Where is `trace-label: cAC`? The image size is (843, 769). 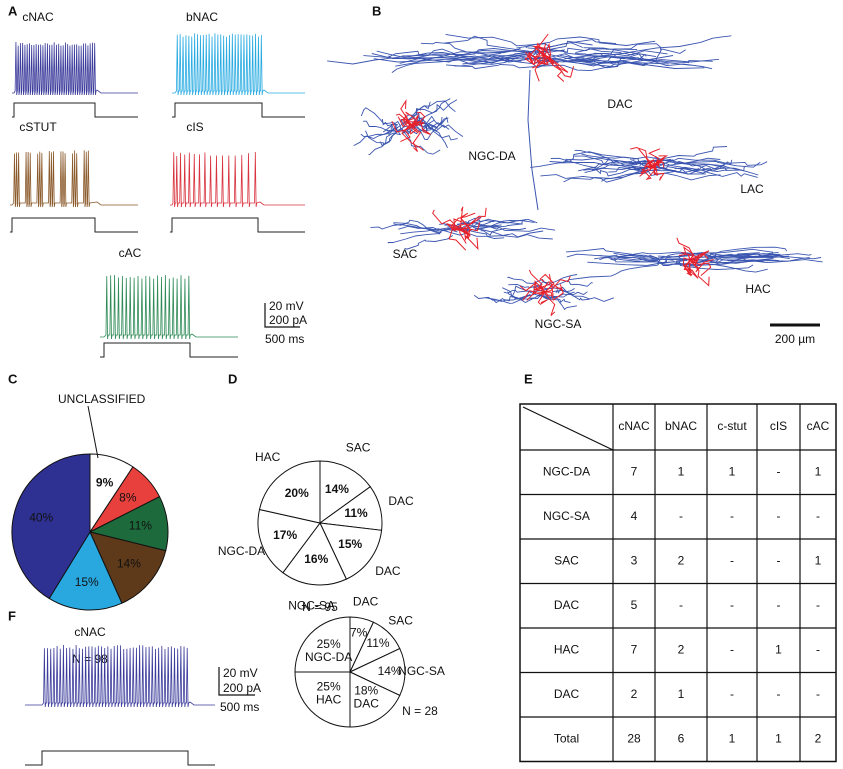
trace-label: cAC is located at coordinates (130, 253).